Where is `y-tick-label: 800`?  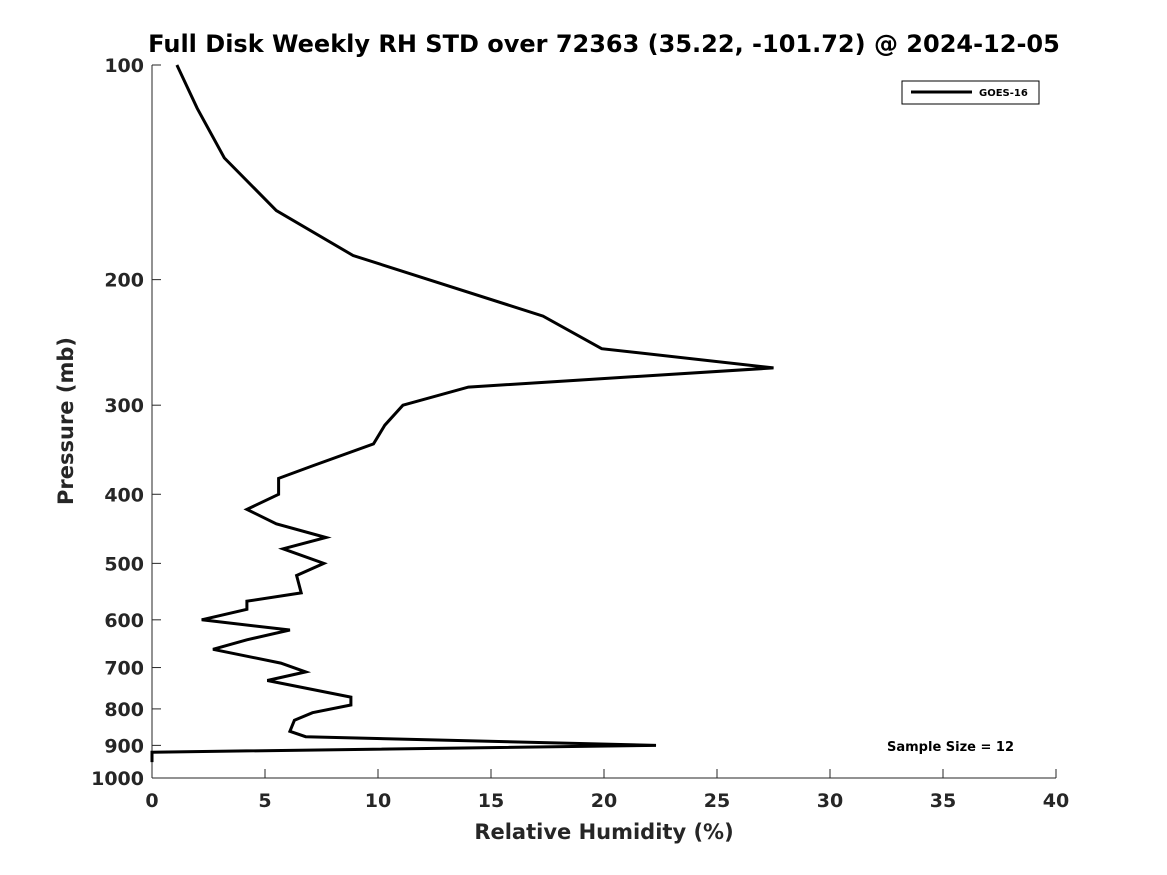
y-tick-label: 800 is located at coordinates (124, 710).